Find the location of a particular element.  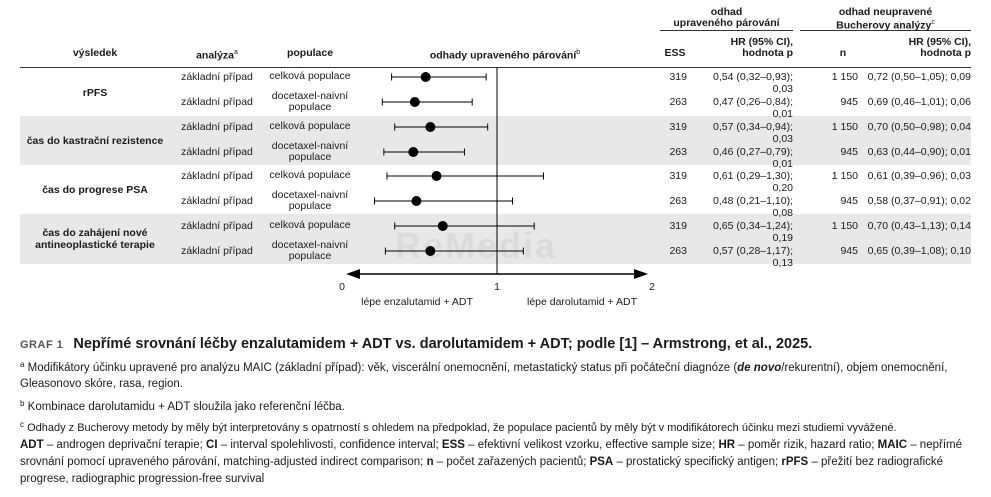

header-hr2-line2: hodnota p is located at coordinates (945, 53).